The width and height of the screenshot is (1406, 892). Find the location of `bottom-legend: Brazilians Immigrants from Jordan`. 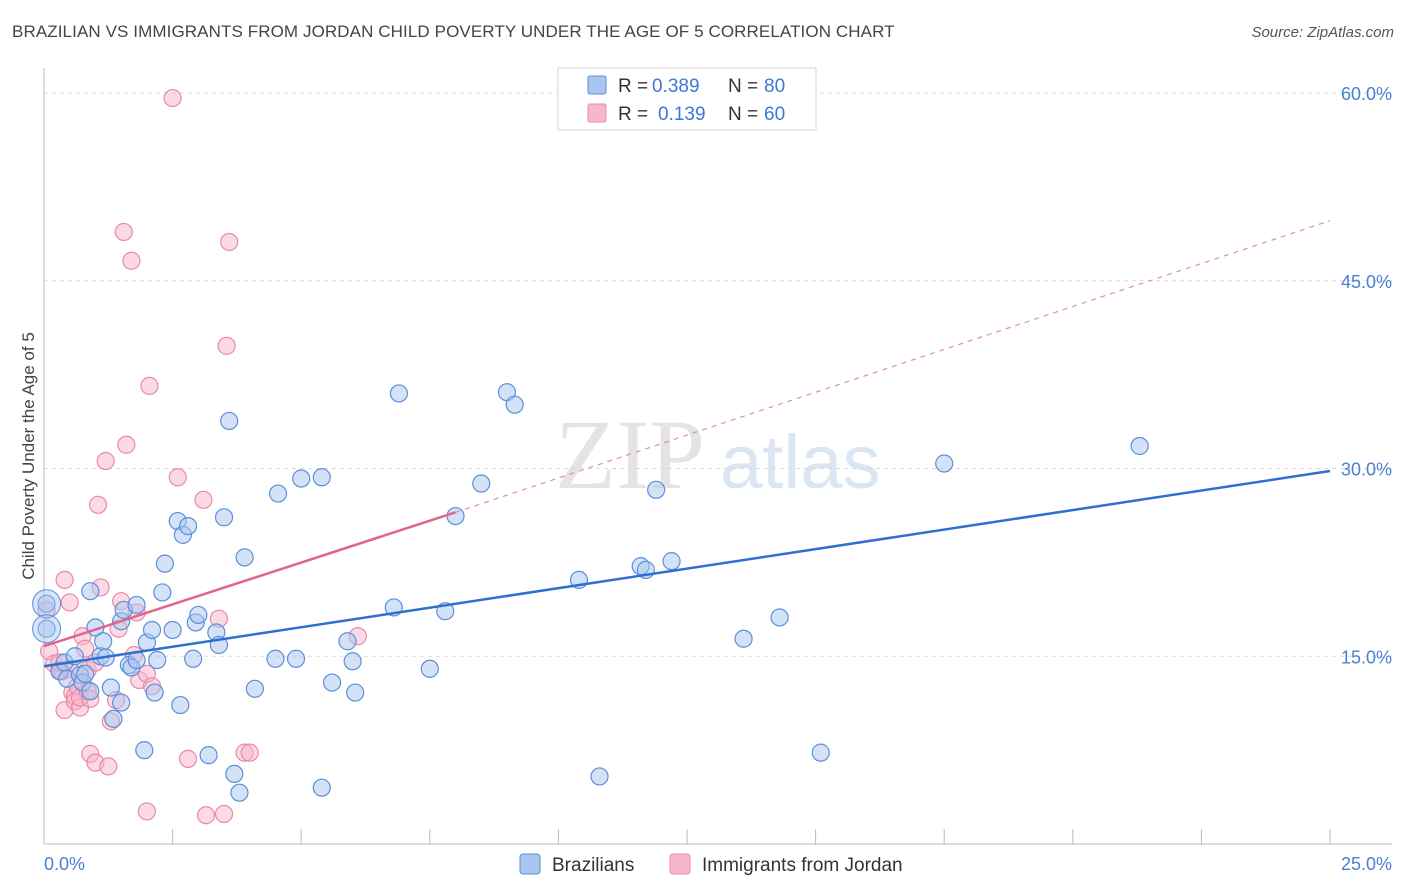

bottom-legend: Brazilians Immigrants from Jordan is located at coordinates (711, 864).